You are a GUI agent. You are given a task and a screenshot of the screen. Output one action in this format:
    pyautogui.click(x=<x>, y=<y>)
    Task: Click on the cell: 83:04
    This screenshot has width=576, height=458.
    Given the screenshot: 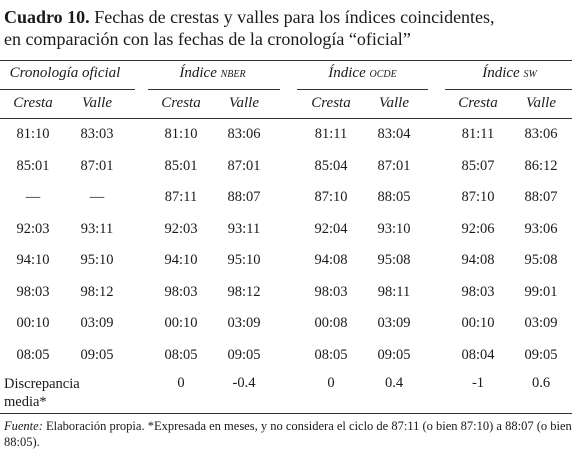 What is the action you would take?
    pyautogui.click(x=394, y=134)
    